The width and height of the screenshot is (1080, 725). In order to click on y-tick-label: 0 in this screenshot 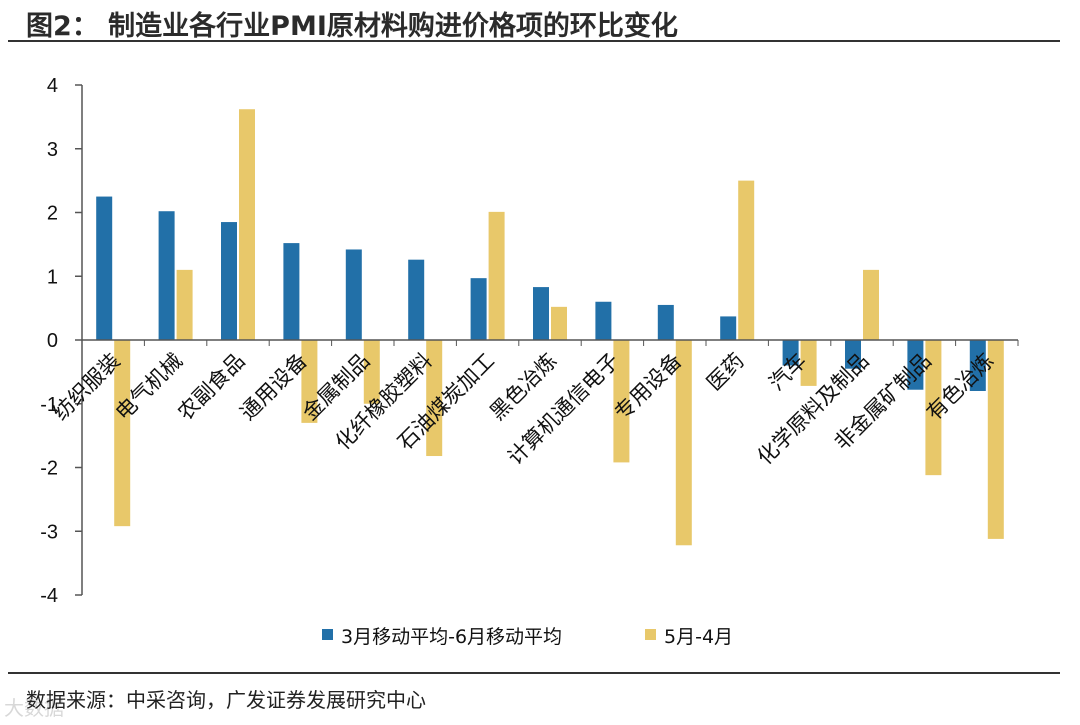, I will do `click(52, 341)`.